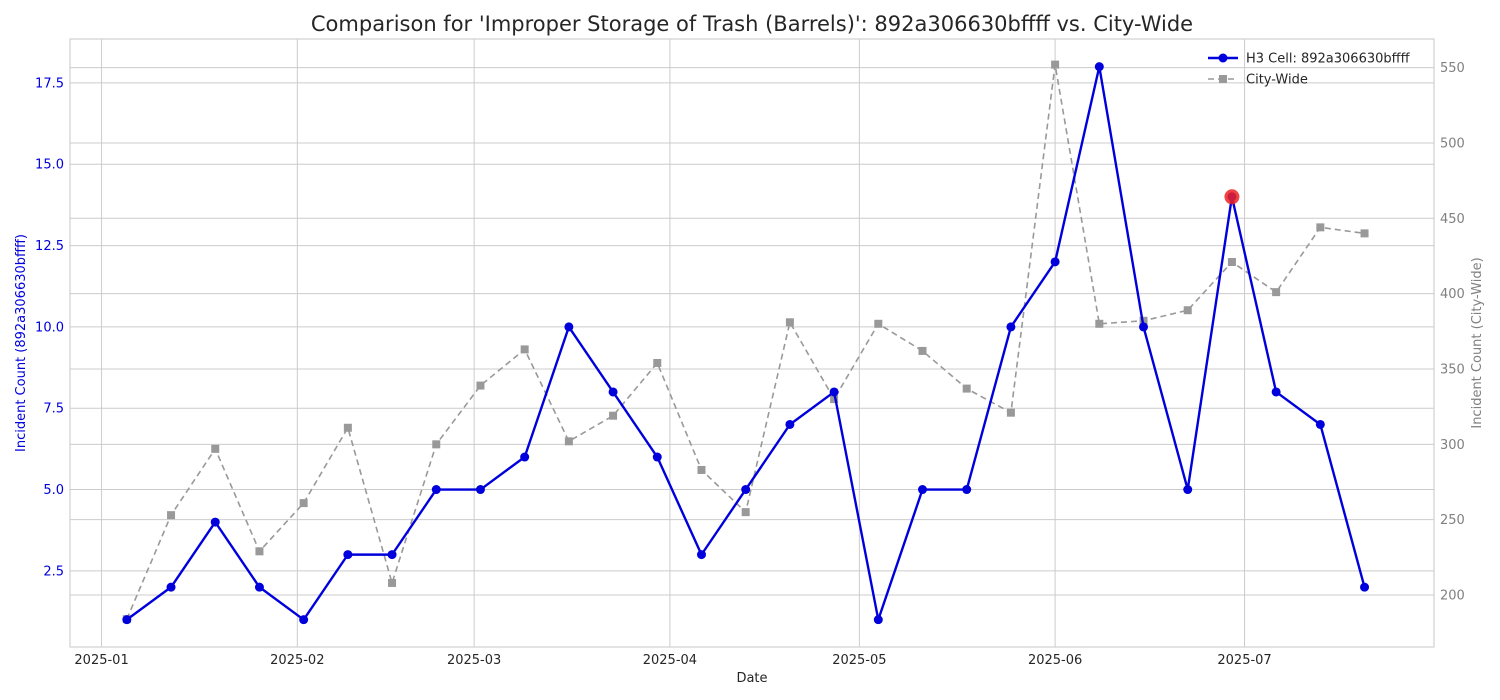 This screenshot has width=1500, height=700. I want to click on legend: H3 Cell: 892a306630bffff City-Wide, so click(1309, 70).